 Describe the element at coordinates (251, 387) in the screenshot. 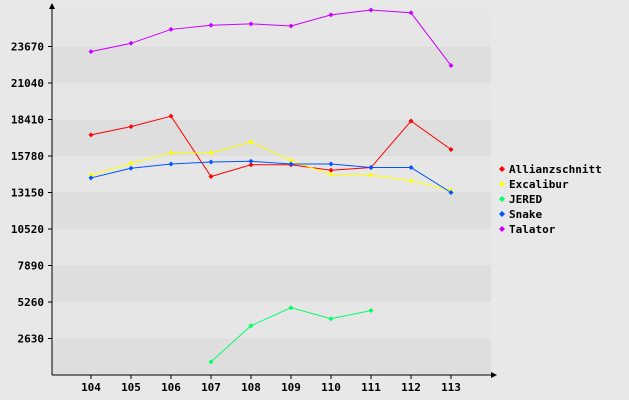

I see `x-tick-label: 108` at that location.